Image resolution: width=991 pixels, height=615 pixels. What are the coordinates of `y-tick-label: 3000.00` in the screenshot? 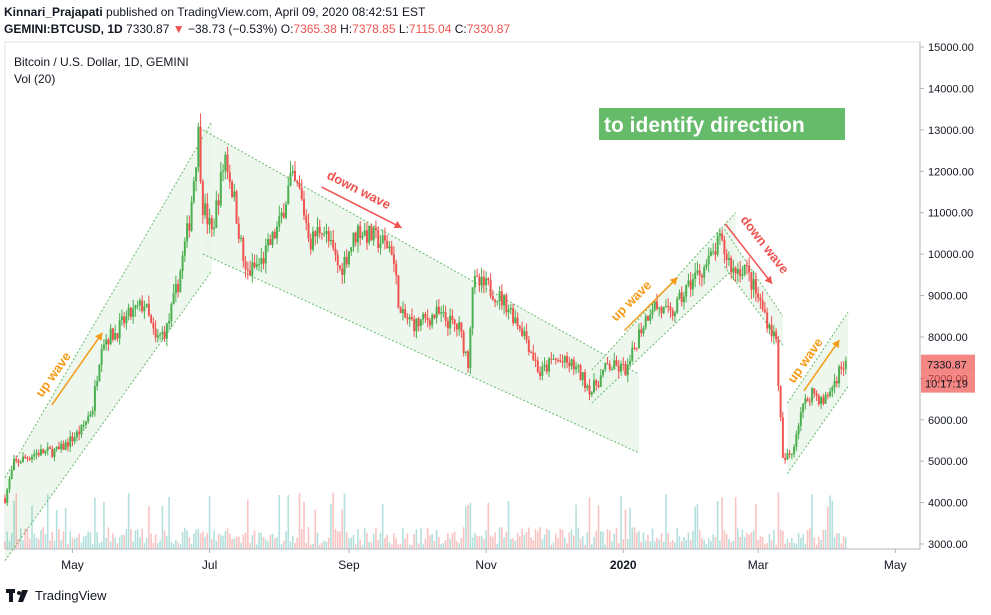 It's located at (948, 545).